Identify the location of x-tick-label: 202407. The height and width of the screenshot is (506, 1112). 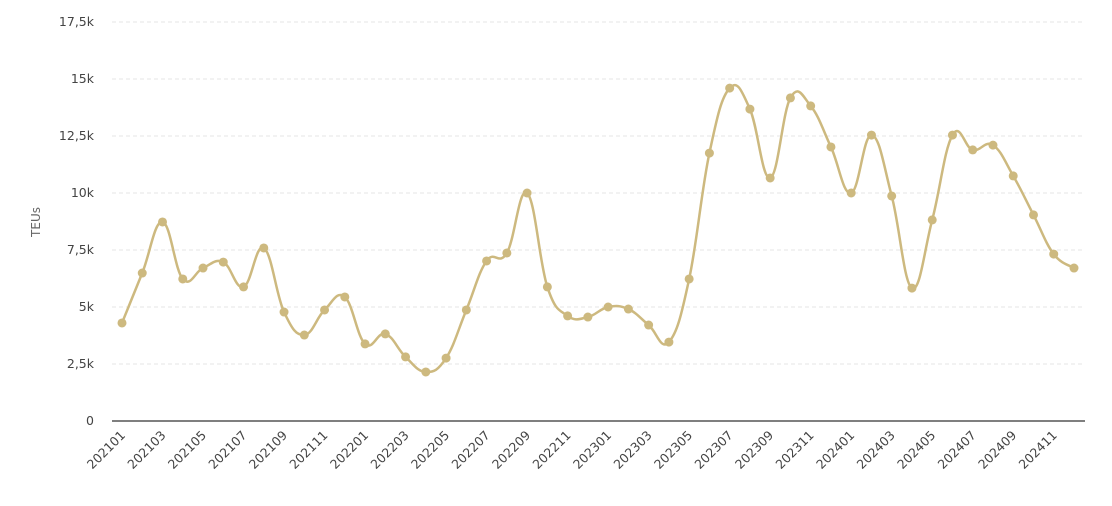
(956, 450).